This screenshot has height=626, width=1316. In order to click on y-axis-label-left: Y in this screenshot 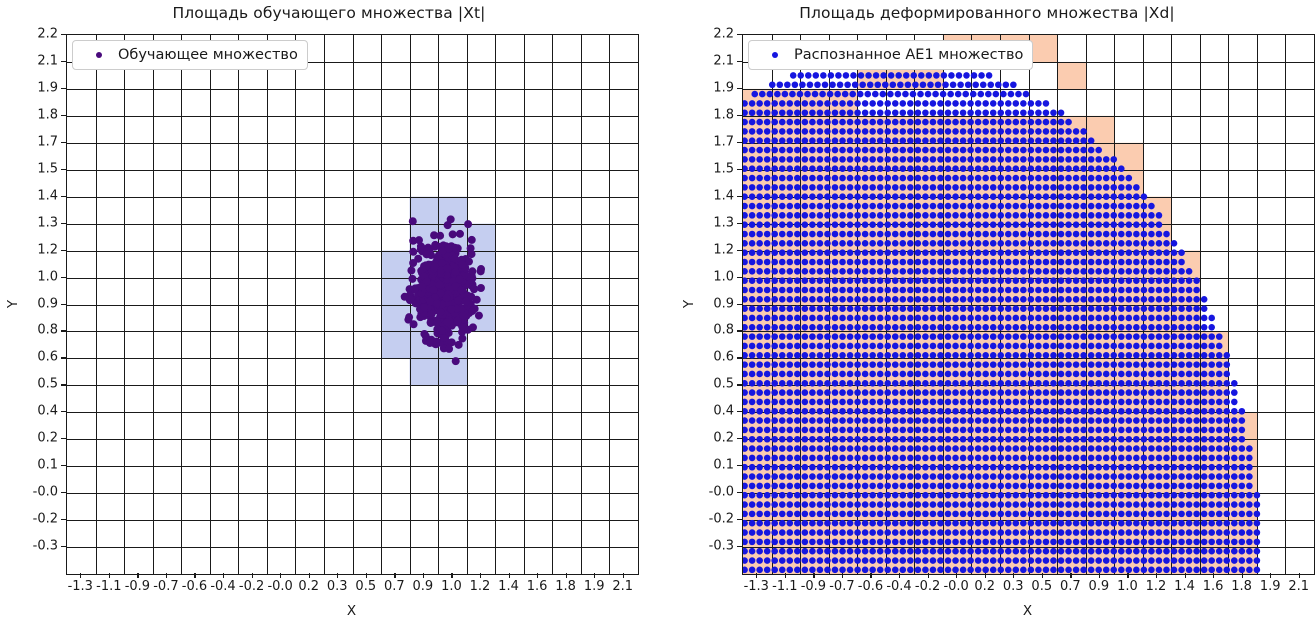, I will do `click(13, 303)`.